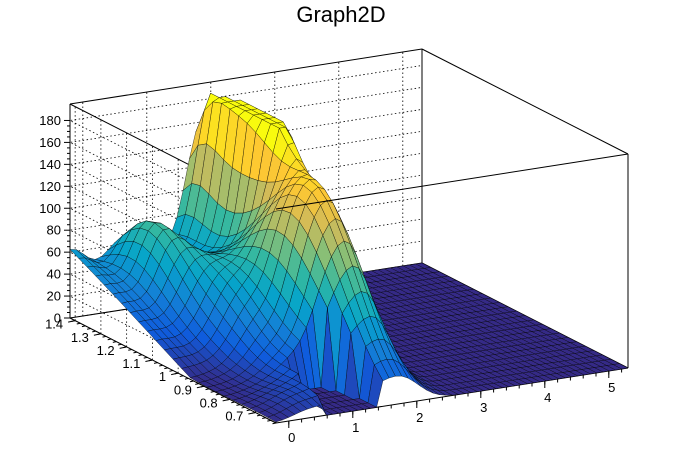 This screenshot has height=472, width=696. Describe the element at coordinates (54, 274) in the screenshot. I see `z-tick-label: 40` at that location.